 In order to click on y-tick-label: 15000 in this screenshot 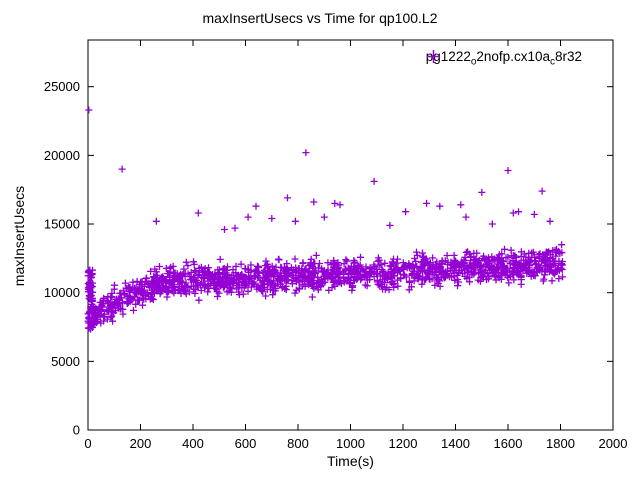, I will do `click(62, 224)`.